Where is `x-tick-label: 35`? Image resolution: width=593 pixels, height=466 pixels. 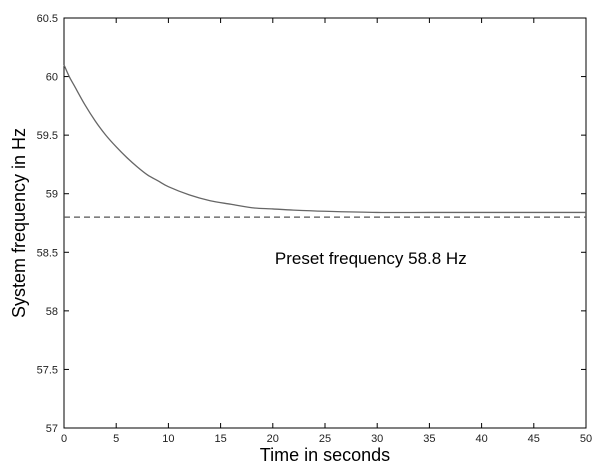 x-tick-label: 35 is located at coordinates (429, 439).